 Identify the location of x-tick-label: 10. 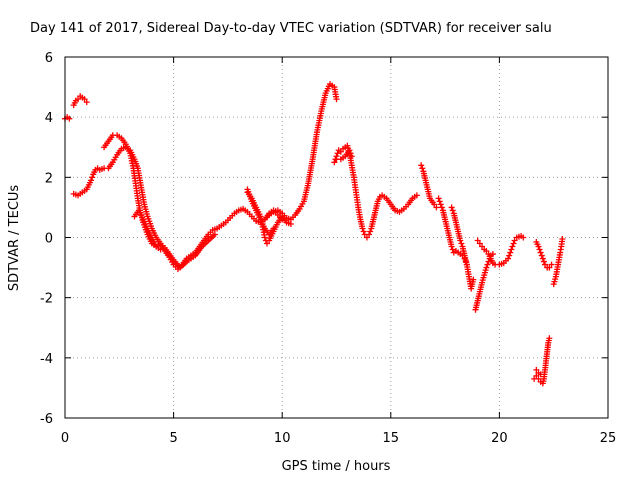
(282, 438).